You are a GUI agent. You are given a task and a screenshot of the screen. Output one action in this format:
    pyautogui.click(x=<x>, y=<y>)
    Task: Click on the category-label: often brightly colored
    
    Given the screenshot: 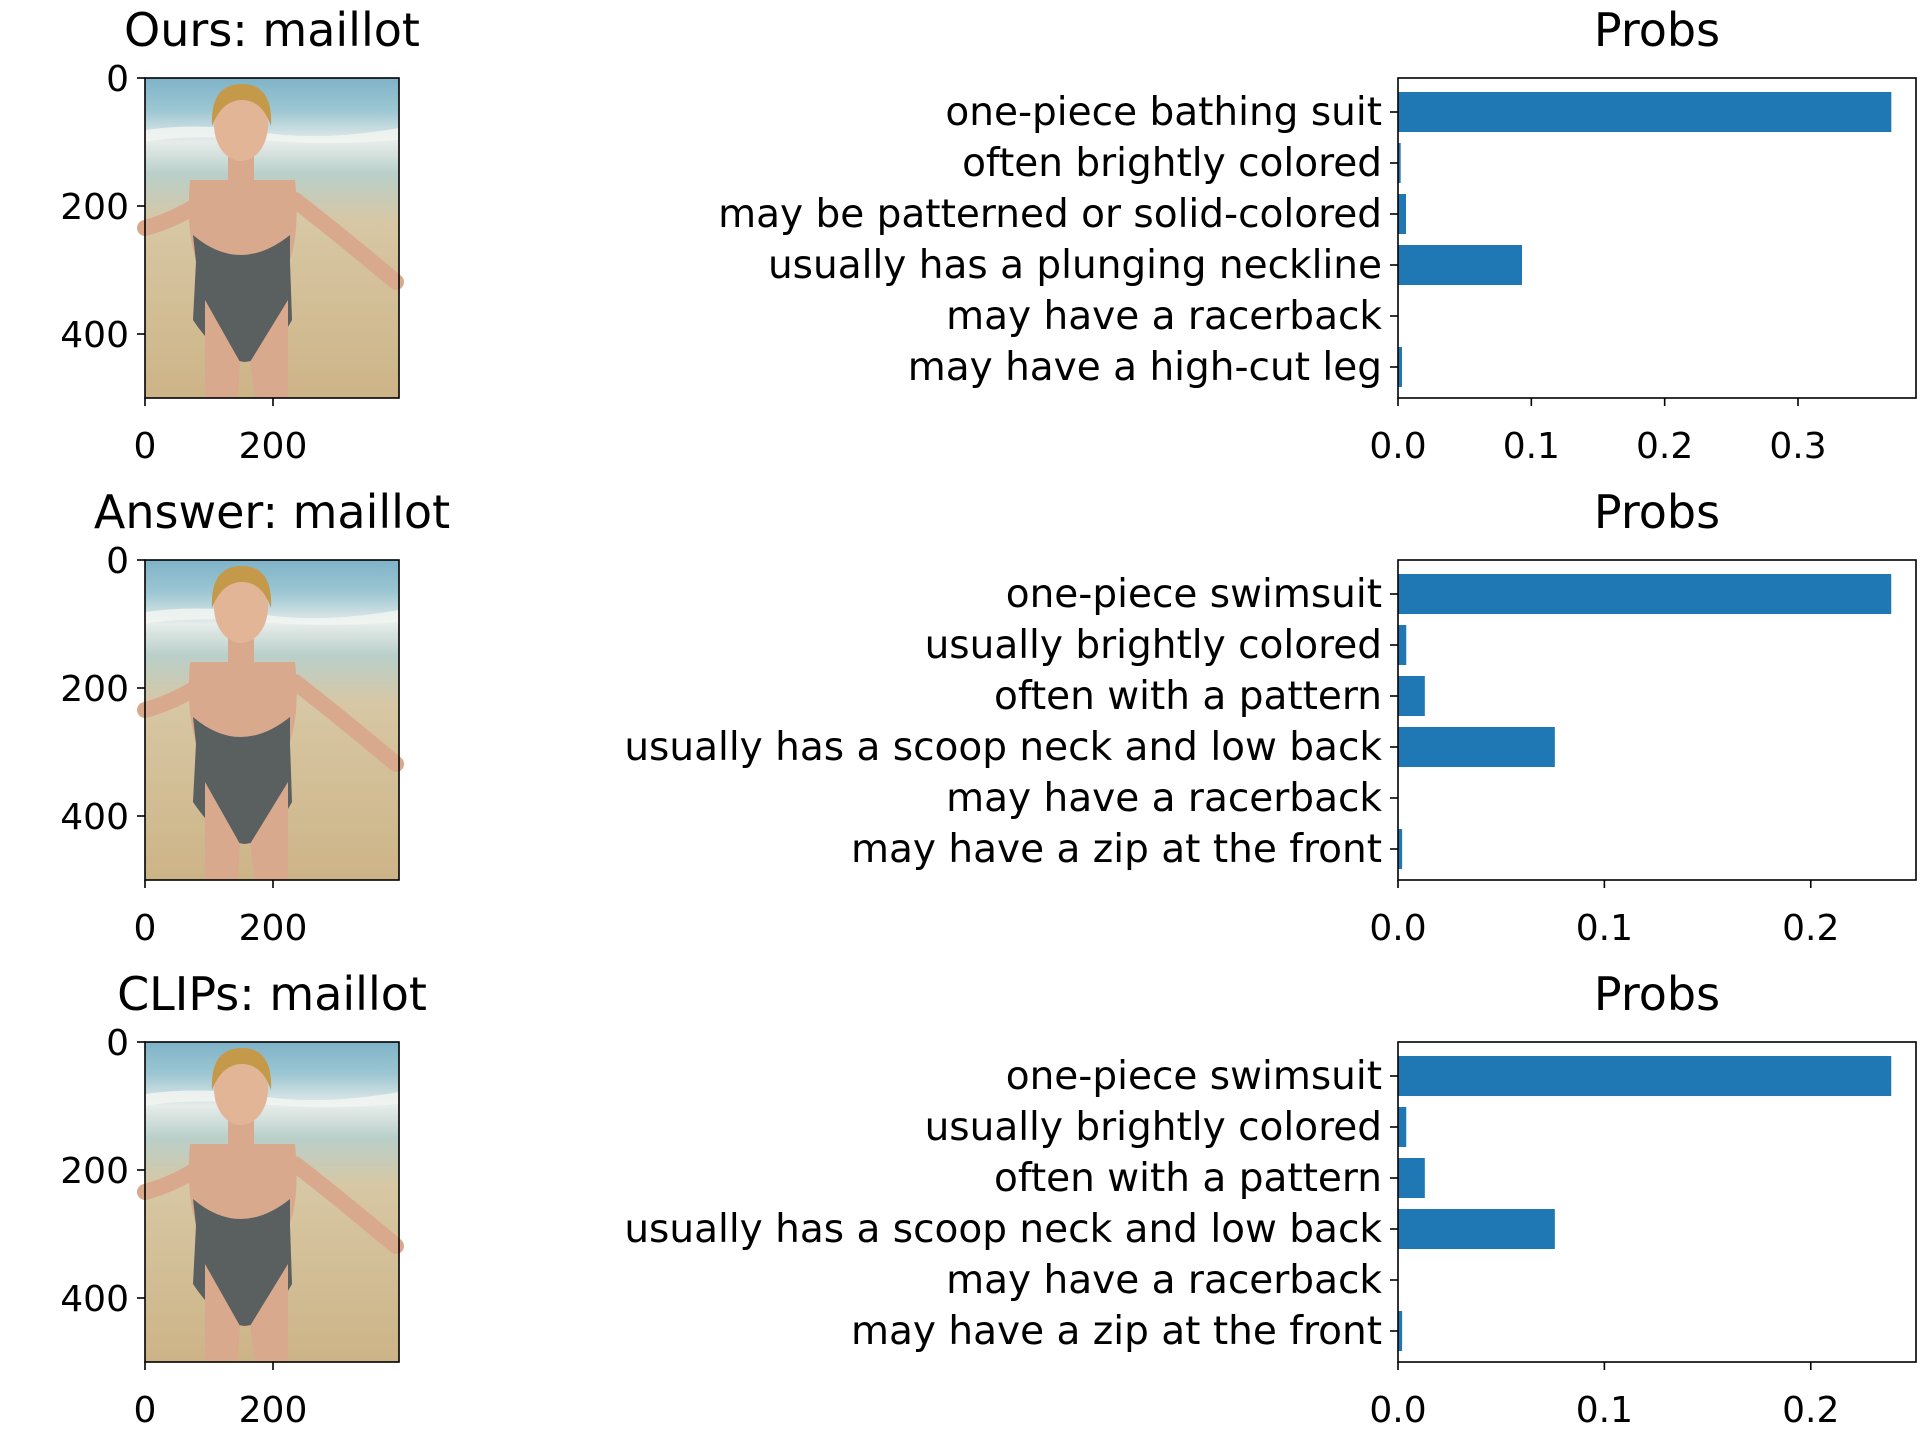 What is the action you would take?
    pyautogui.click(x=1172, y=163)
    